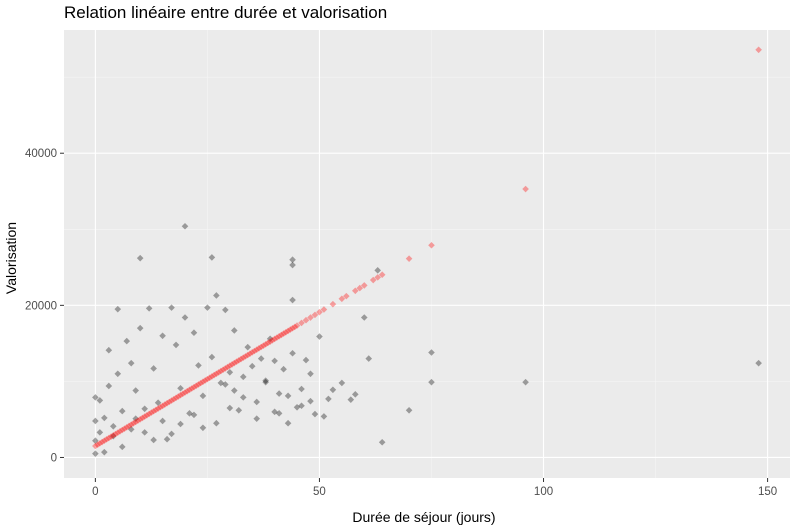 The height and width of the screenshot is (525, 806). I want to click on x-tick-label: 0, so click(95, 492).